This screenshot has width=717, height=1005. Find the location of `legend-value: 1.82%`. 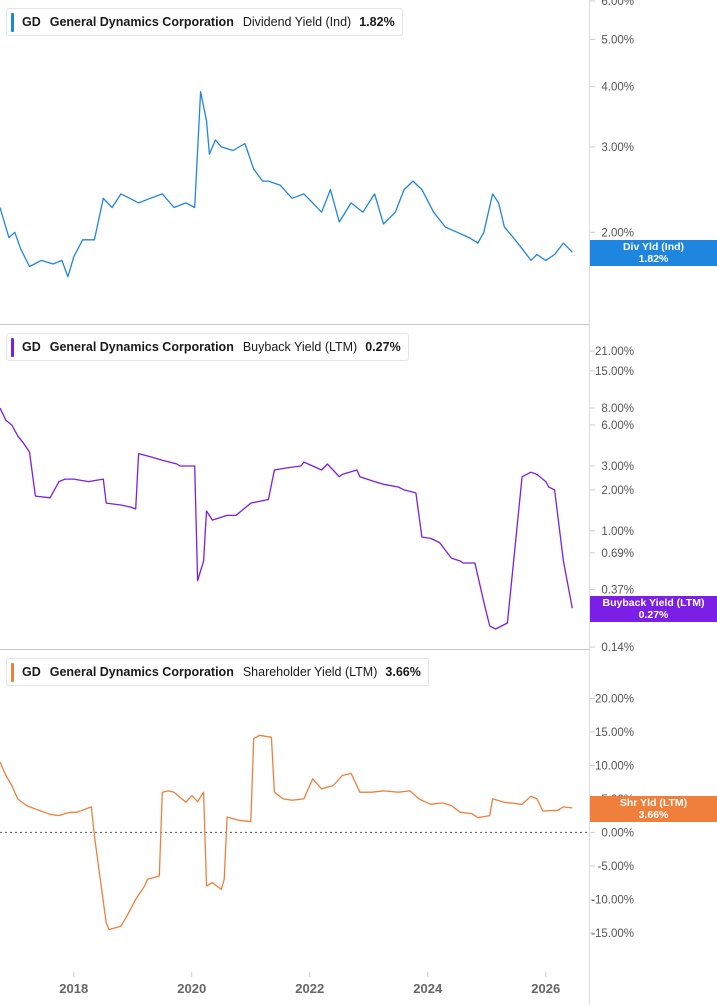

legend-value: 1.82% is located at coordinates (377, 22).